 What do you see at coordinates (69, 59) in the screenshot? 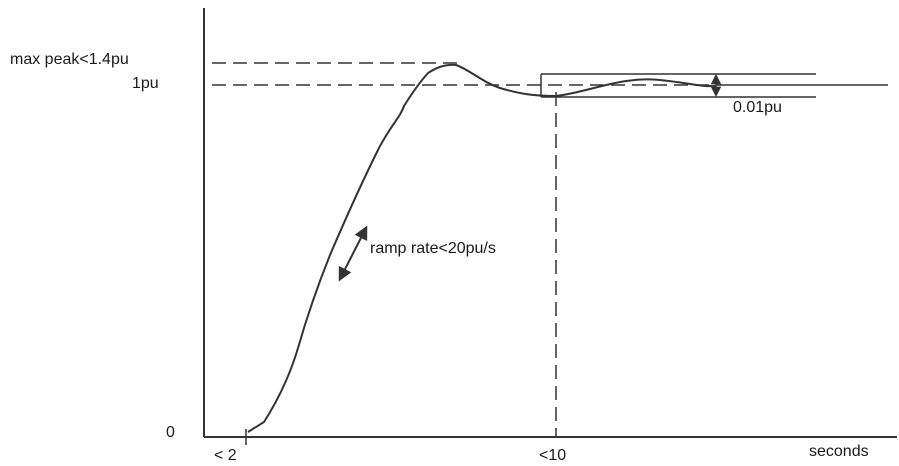
I see `max-peak-label: max peak<1.4pu` at bounding box center [69, 59].